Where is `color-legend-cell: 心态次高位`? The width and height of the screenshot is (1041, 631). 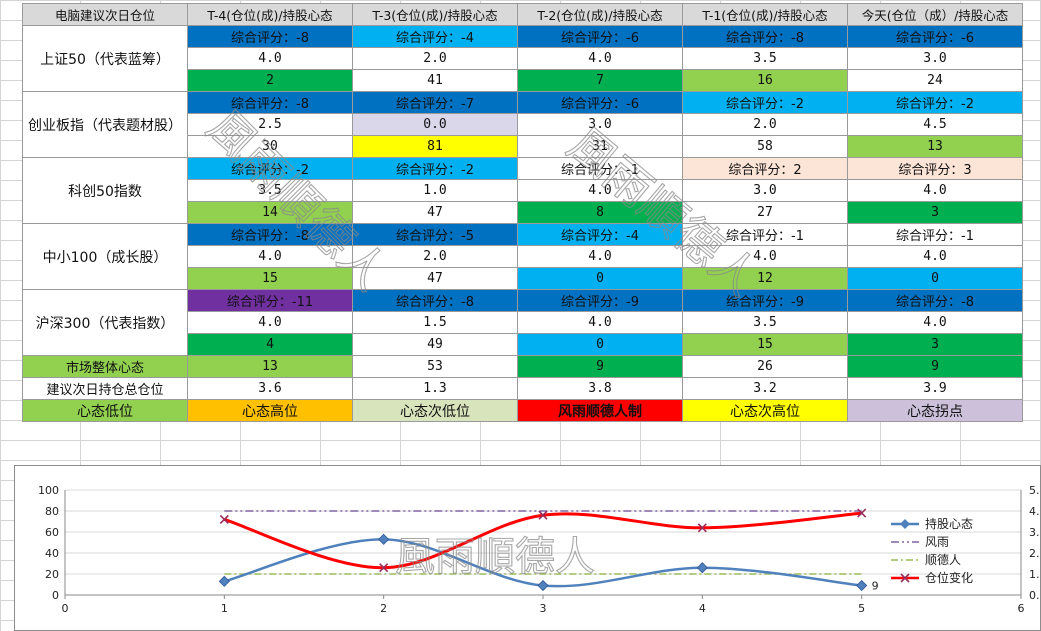
color-legend-cell: 心态次高位 is located at coordinates (765, 410).